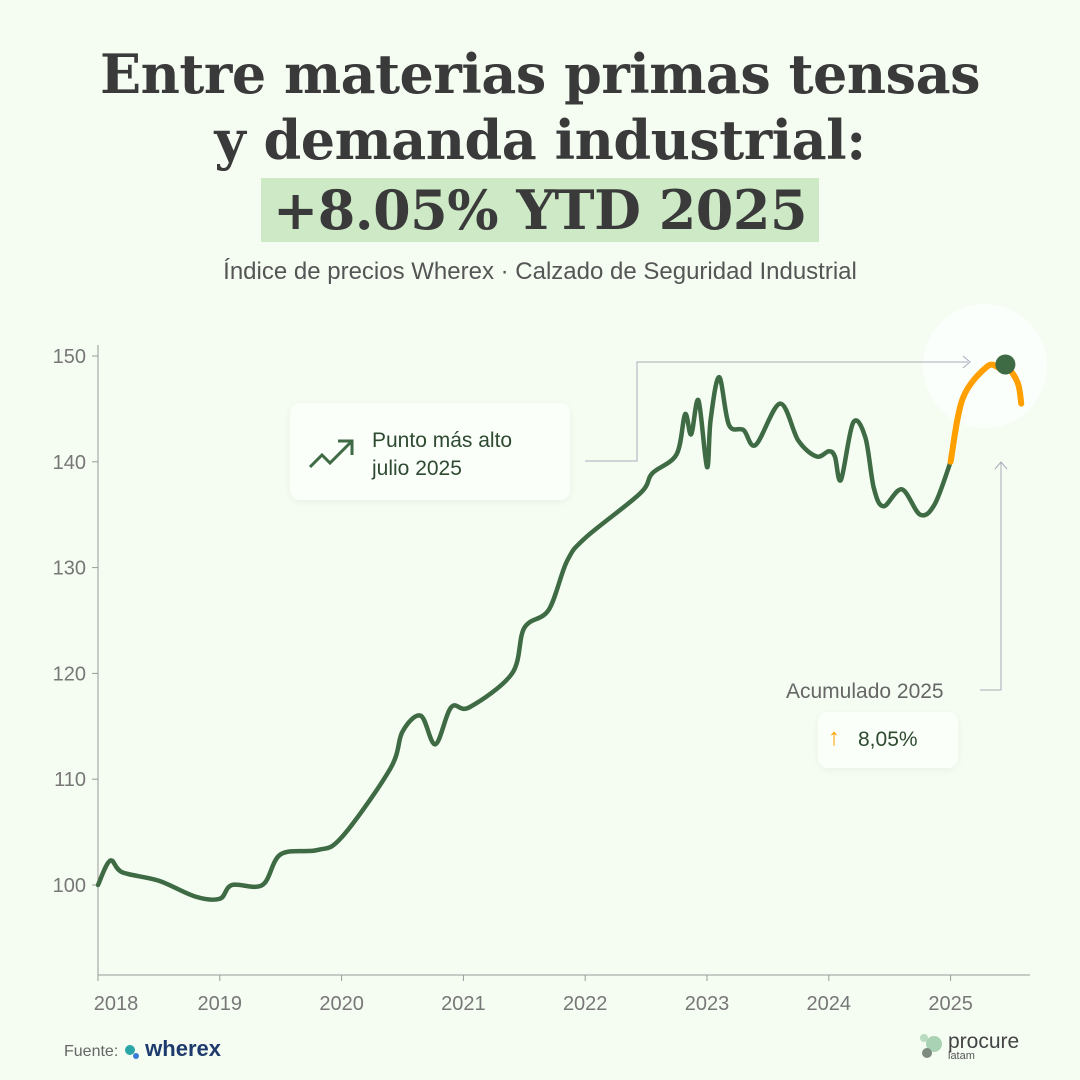 This screenshot has width=1080, height=1080. Describe the element at coordinates (834, 737) in the screenshot. I see `arrow-up-icon: ↑` at that location.